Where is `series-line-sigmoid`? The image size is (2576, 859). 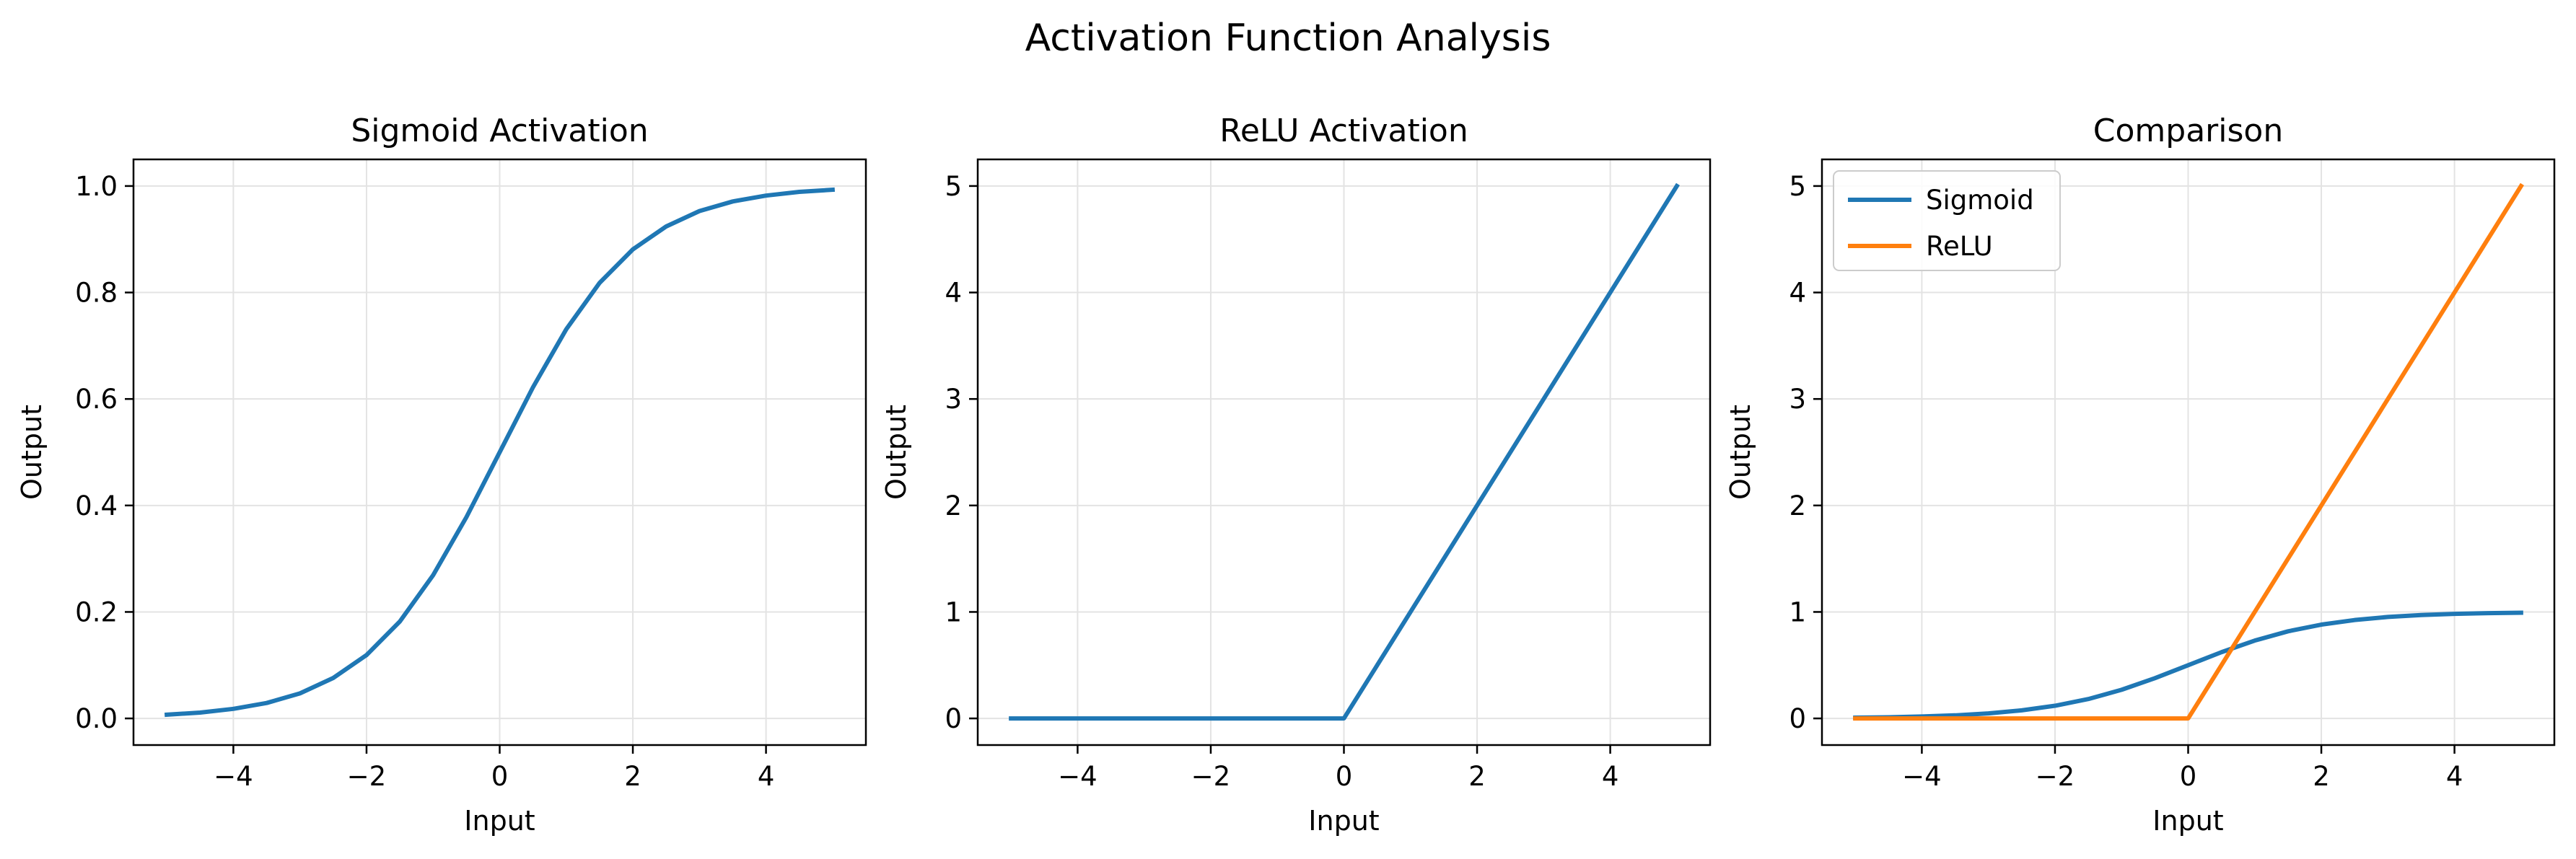 series-line-sigmoid is located at coordinates (2188, 665).